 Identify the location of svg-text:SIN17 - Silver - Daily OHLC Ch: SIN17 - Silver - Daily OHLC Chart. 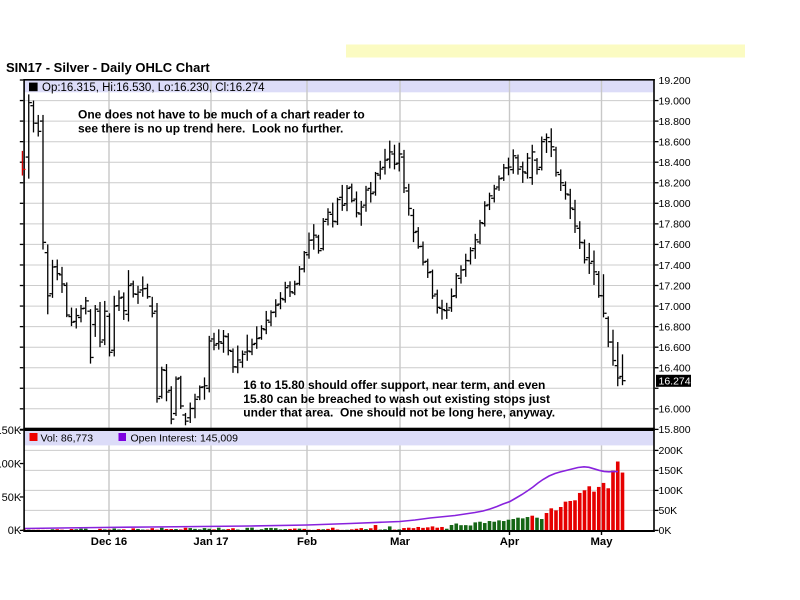
(108, 67).